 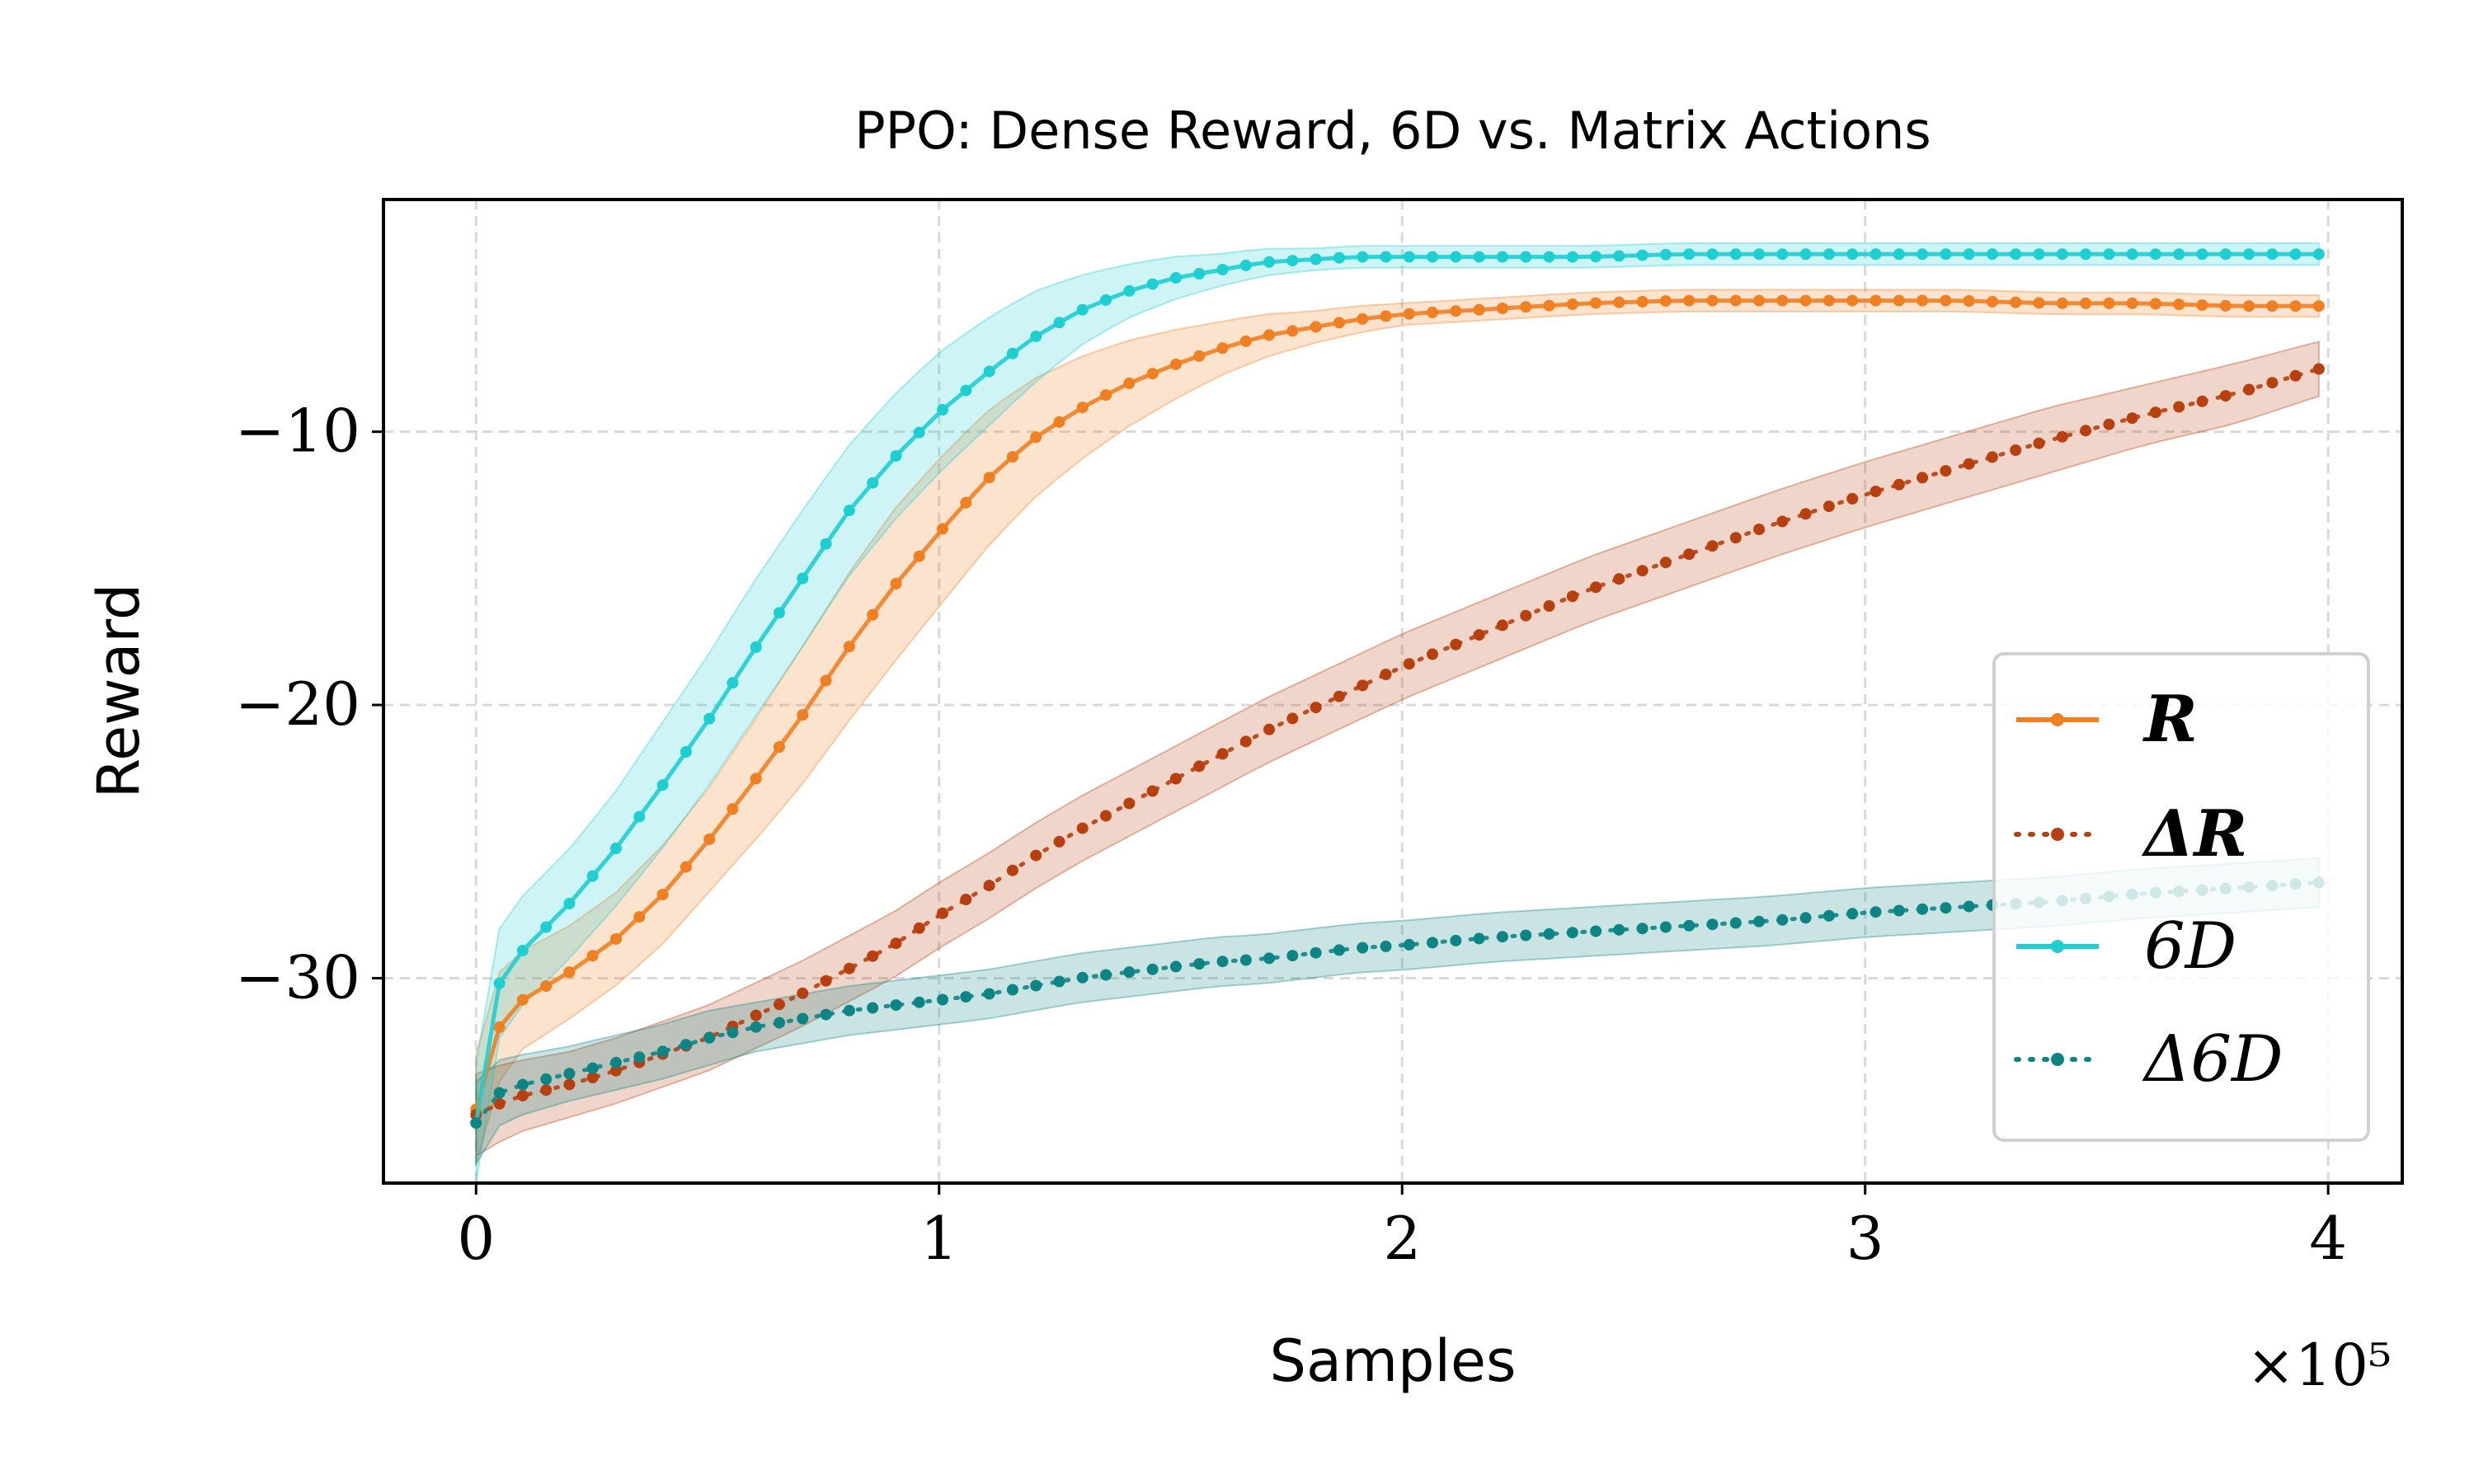 I want to click on chart-title: PPO: Dense Reward, 6D vs. Matrix Actions, so click(x=1392, y=131).